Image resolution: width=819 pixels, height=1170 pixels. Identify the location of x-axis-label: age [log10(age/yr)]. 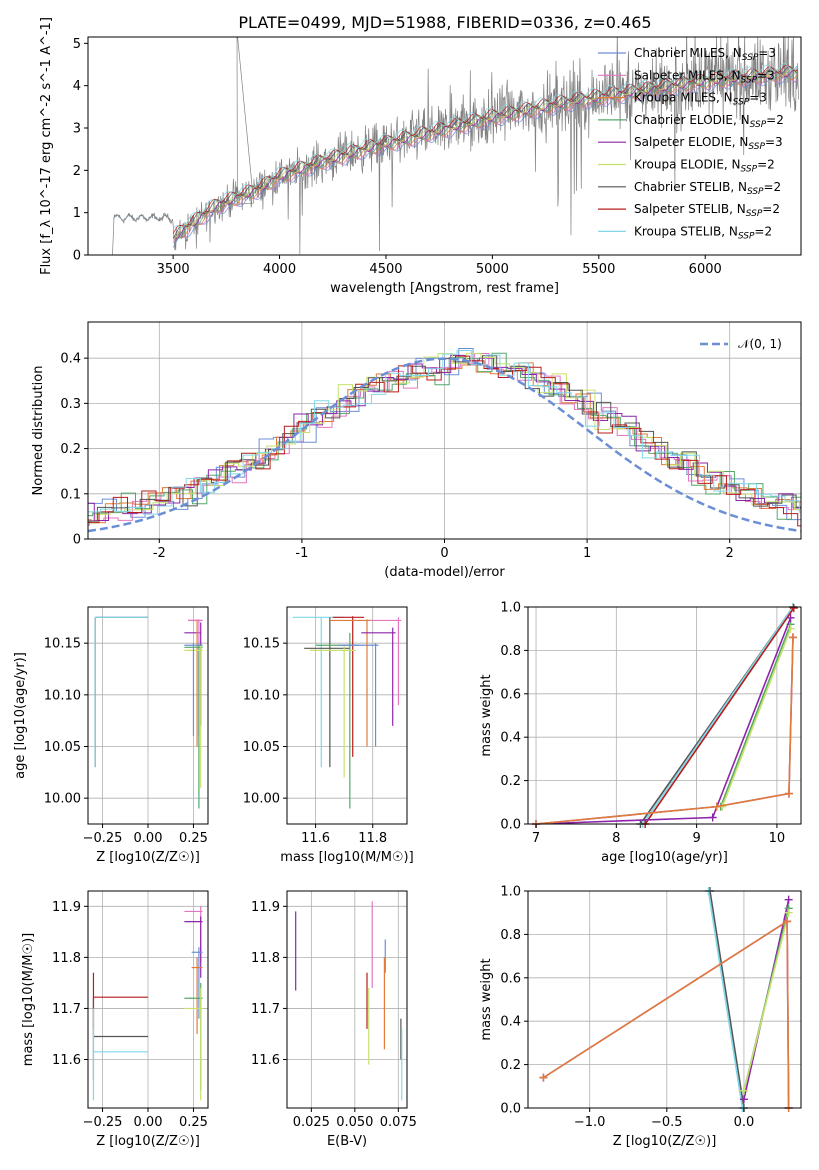
(664, 857).